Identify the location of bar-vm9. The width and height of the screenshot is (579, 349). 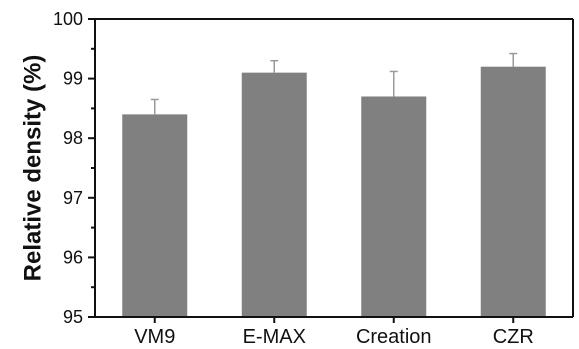
(155, 215).